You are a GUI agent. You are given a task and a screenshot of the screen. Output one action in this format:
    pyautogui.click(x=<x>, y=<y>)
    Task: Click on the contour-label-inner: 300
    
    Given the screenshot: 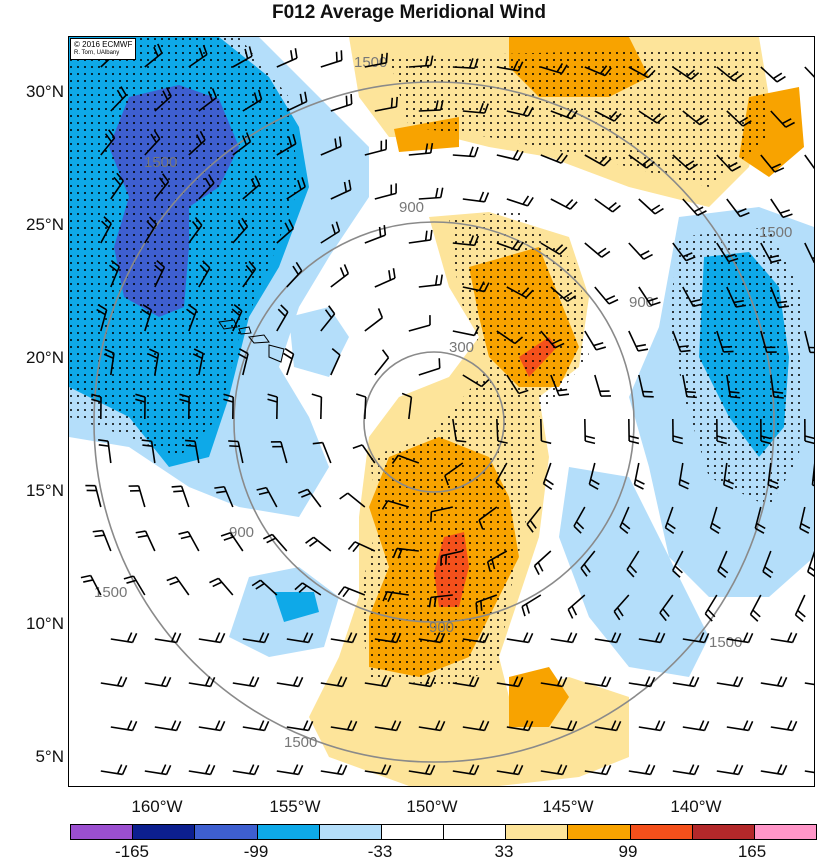 What is the action you would take?
    pyautogui.click(x=461, y=347)
    